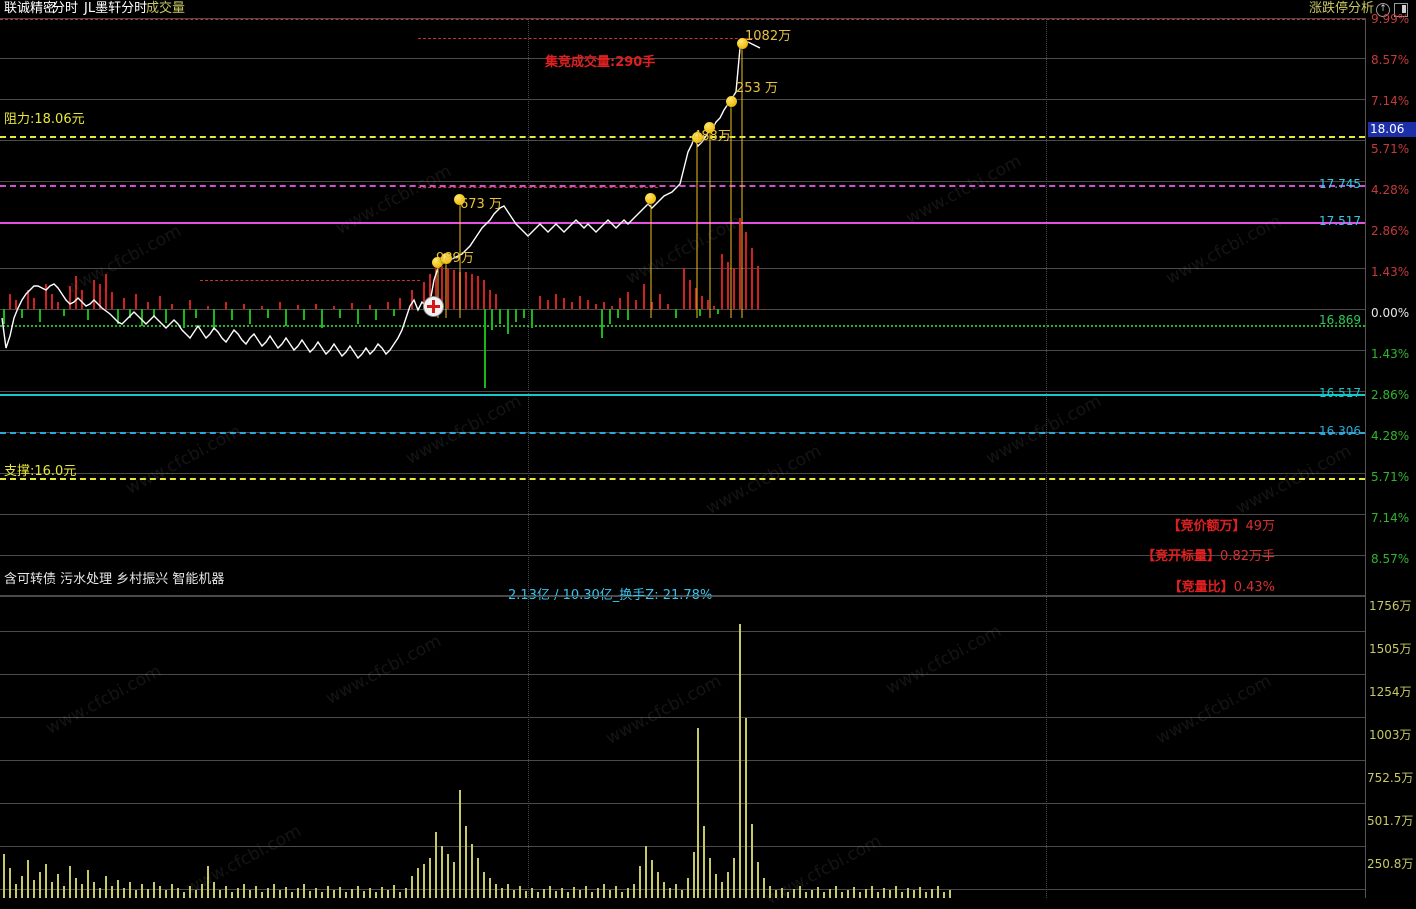 This screenshot has width=1416, height=909. What do you see at coordinates (65, 8) in the screenshot?
I see `chart-mode-label: 分时` at bounding box center [65, 8].